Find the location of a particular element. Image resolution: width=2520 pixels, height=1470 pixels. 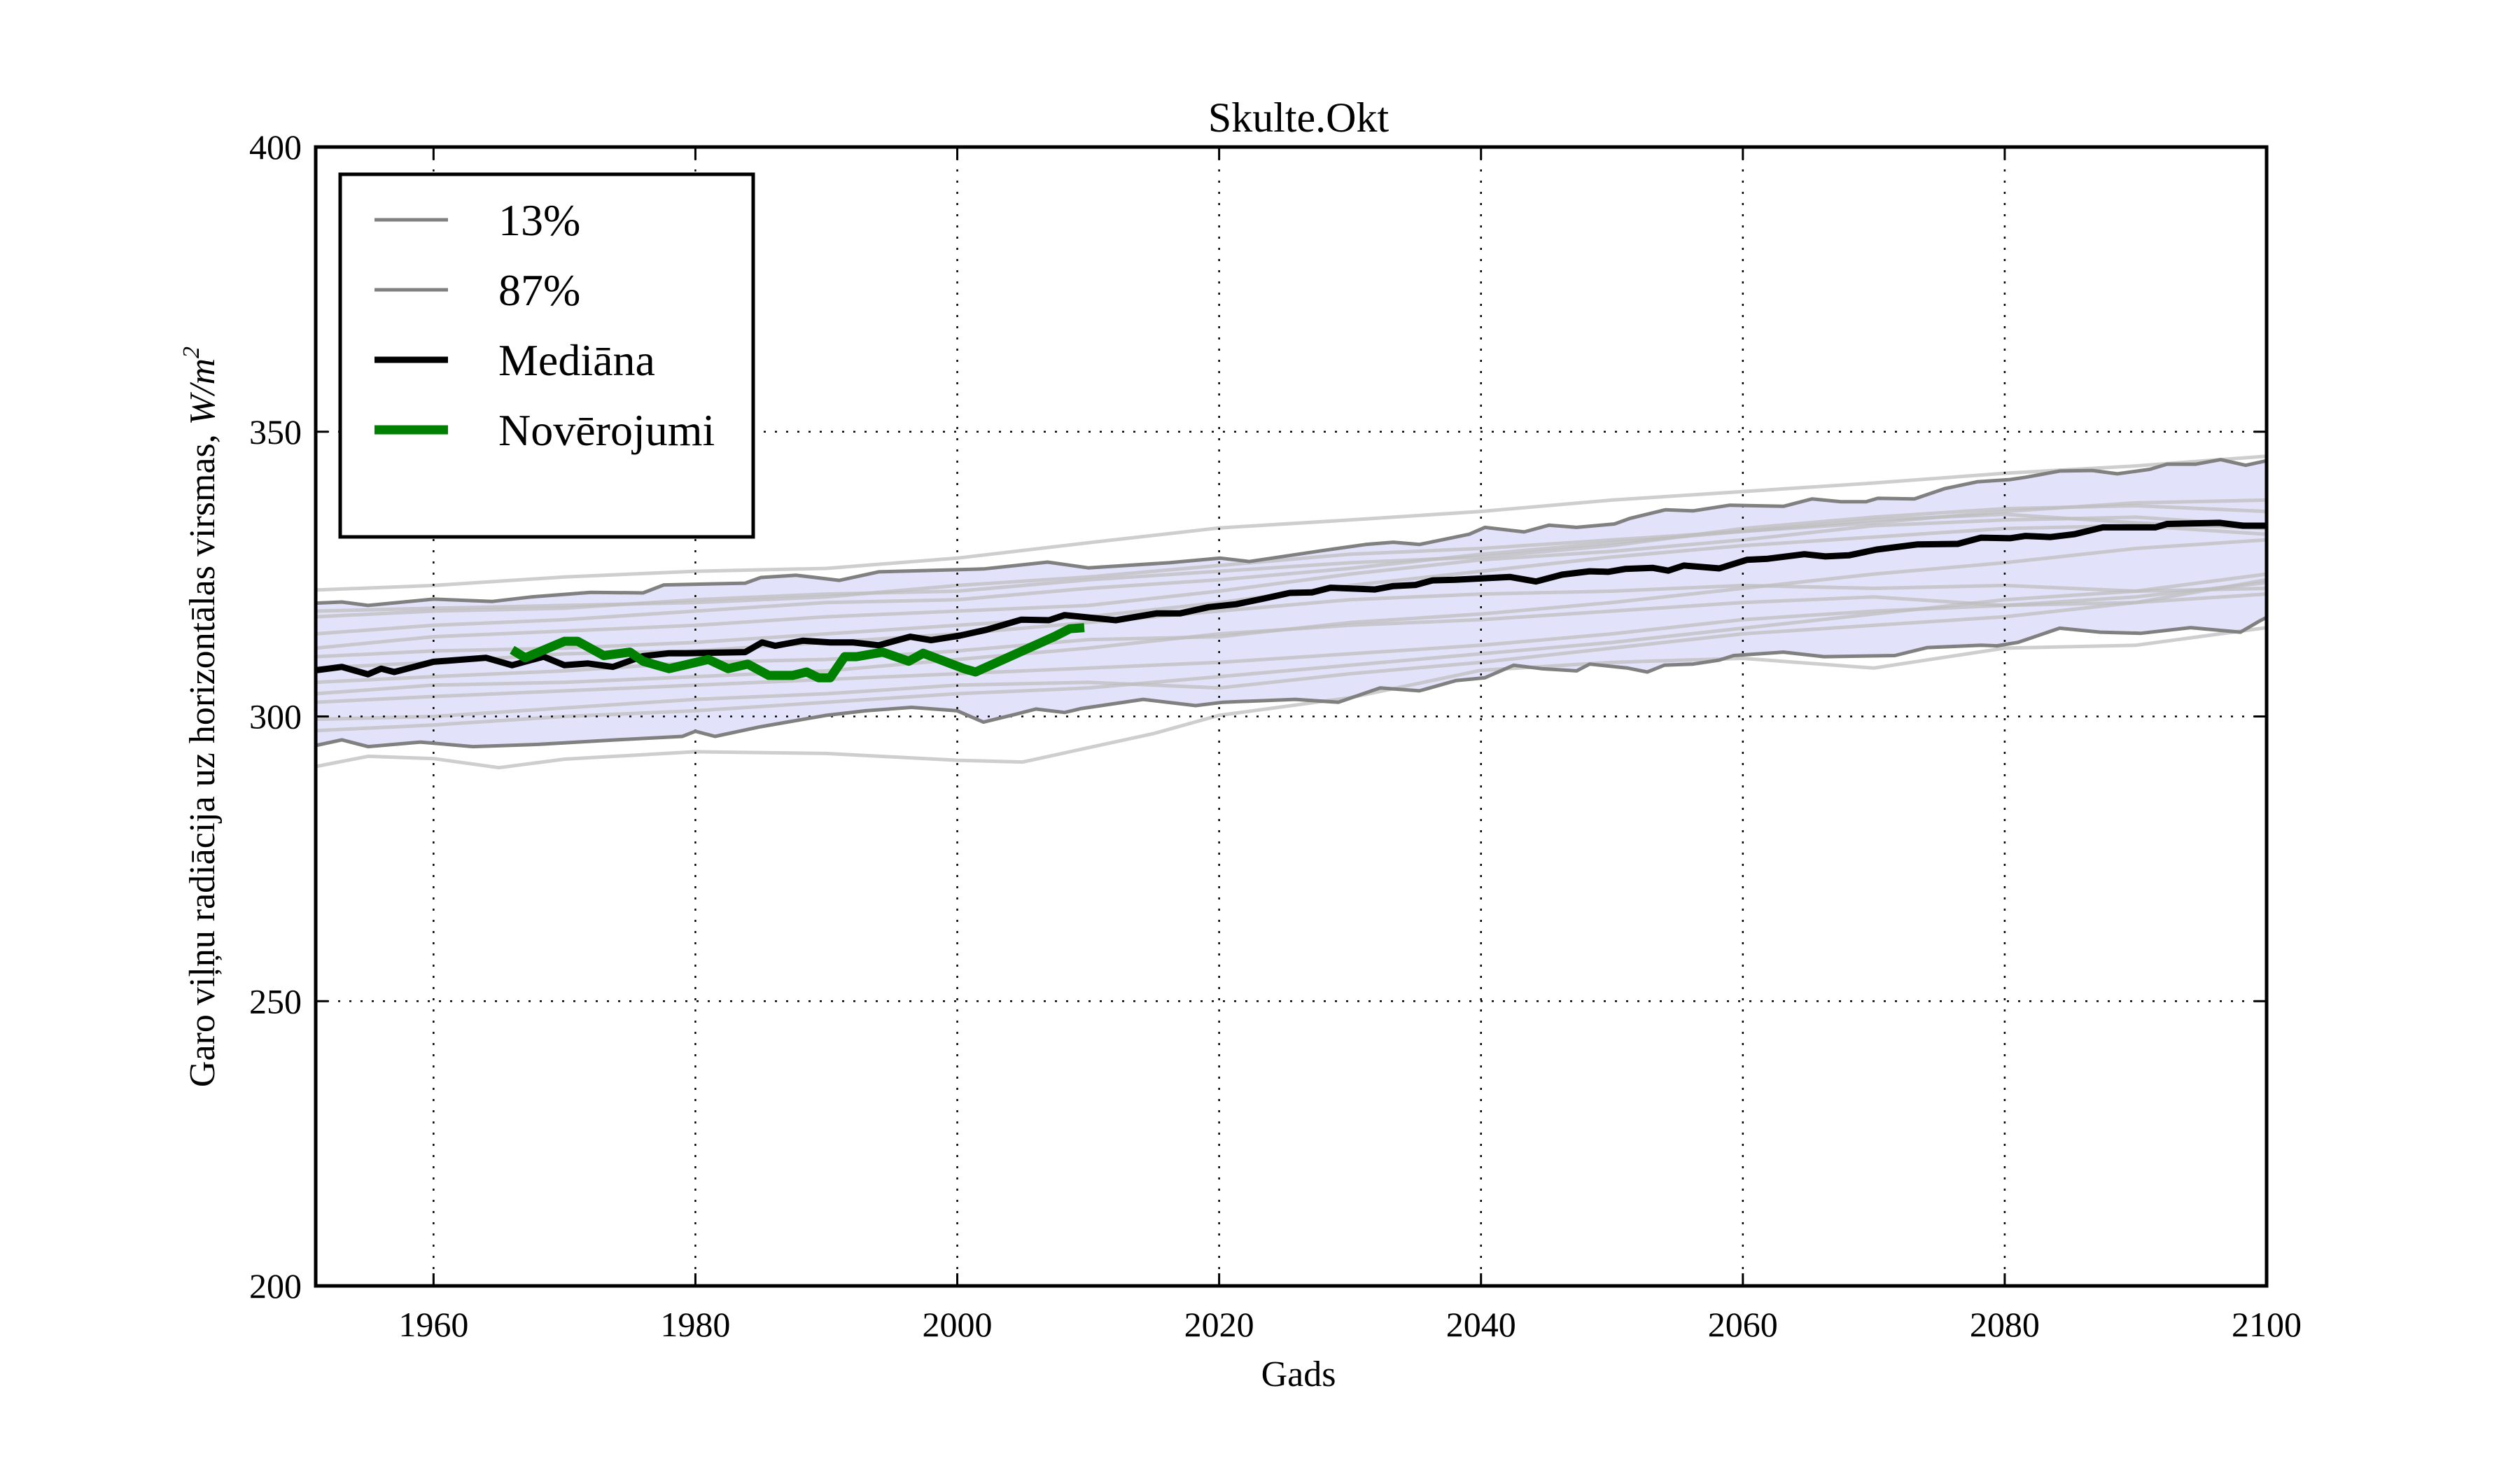

x-tick-label: 1960 is located at coordinates (433, 1324).